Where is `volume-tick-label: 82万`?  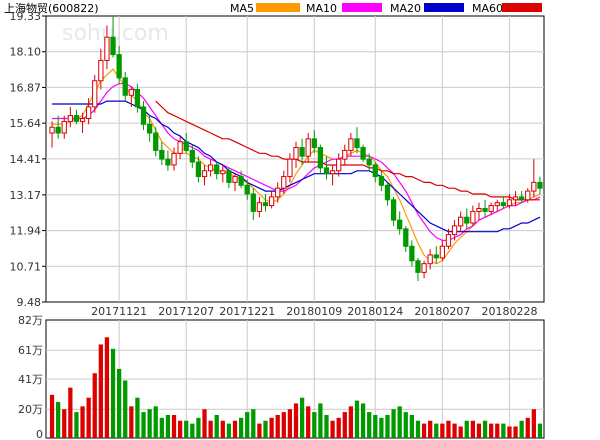
volume-tick-label: 82万 is located at coordinates (30, 320).